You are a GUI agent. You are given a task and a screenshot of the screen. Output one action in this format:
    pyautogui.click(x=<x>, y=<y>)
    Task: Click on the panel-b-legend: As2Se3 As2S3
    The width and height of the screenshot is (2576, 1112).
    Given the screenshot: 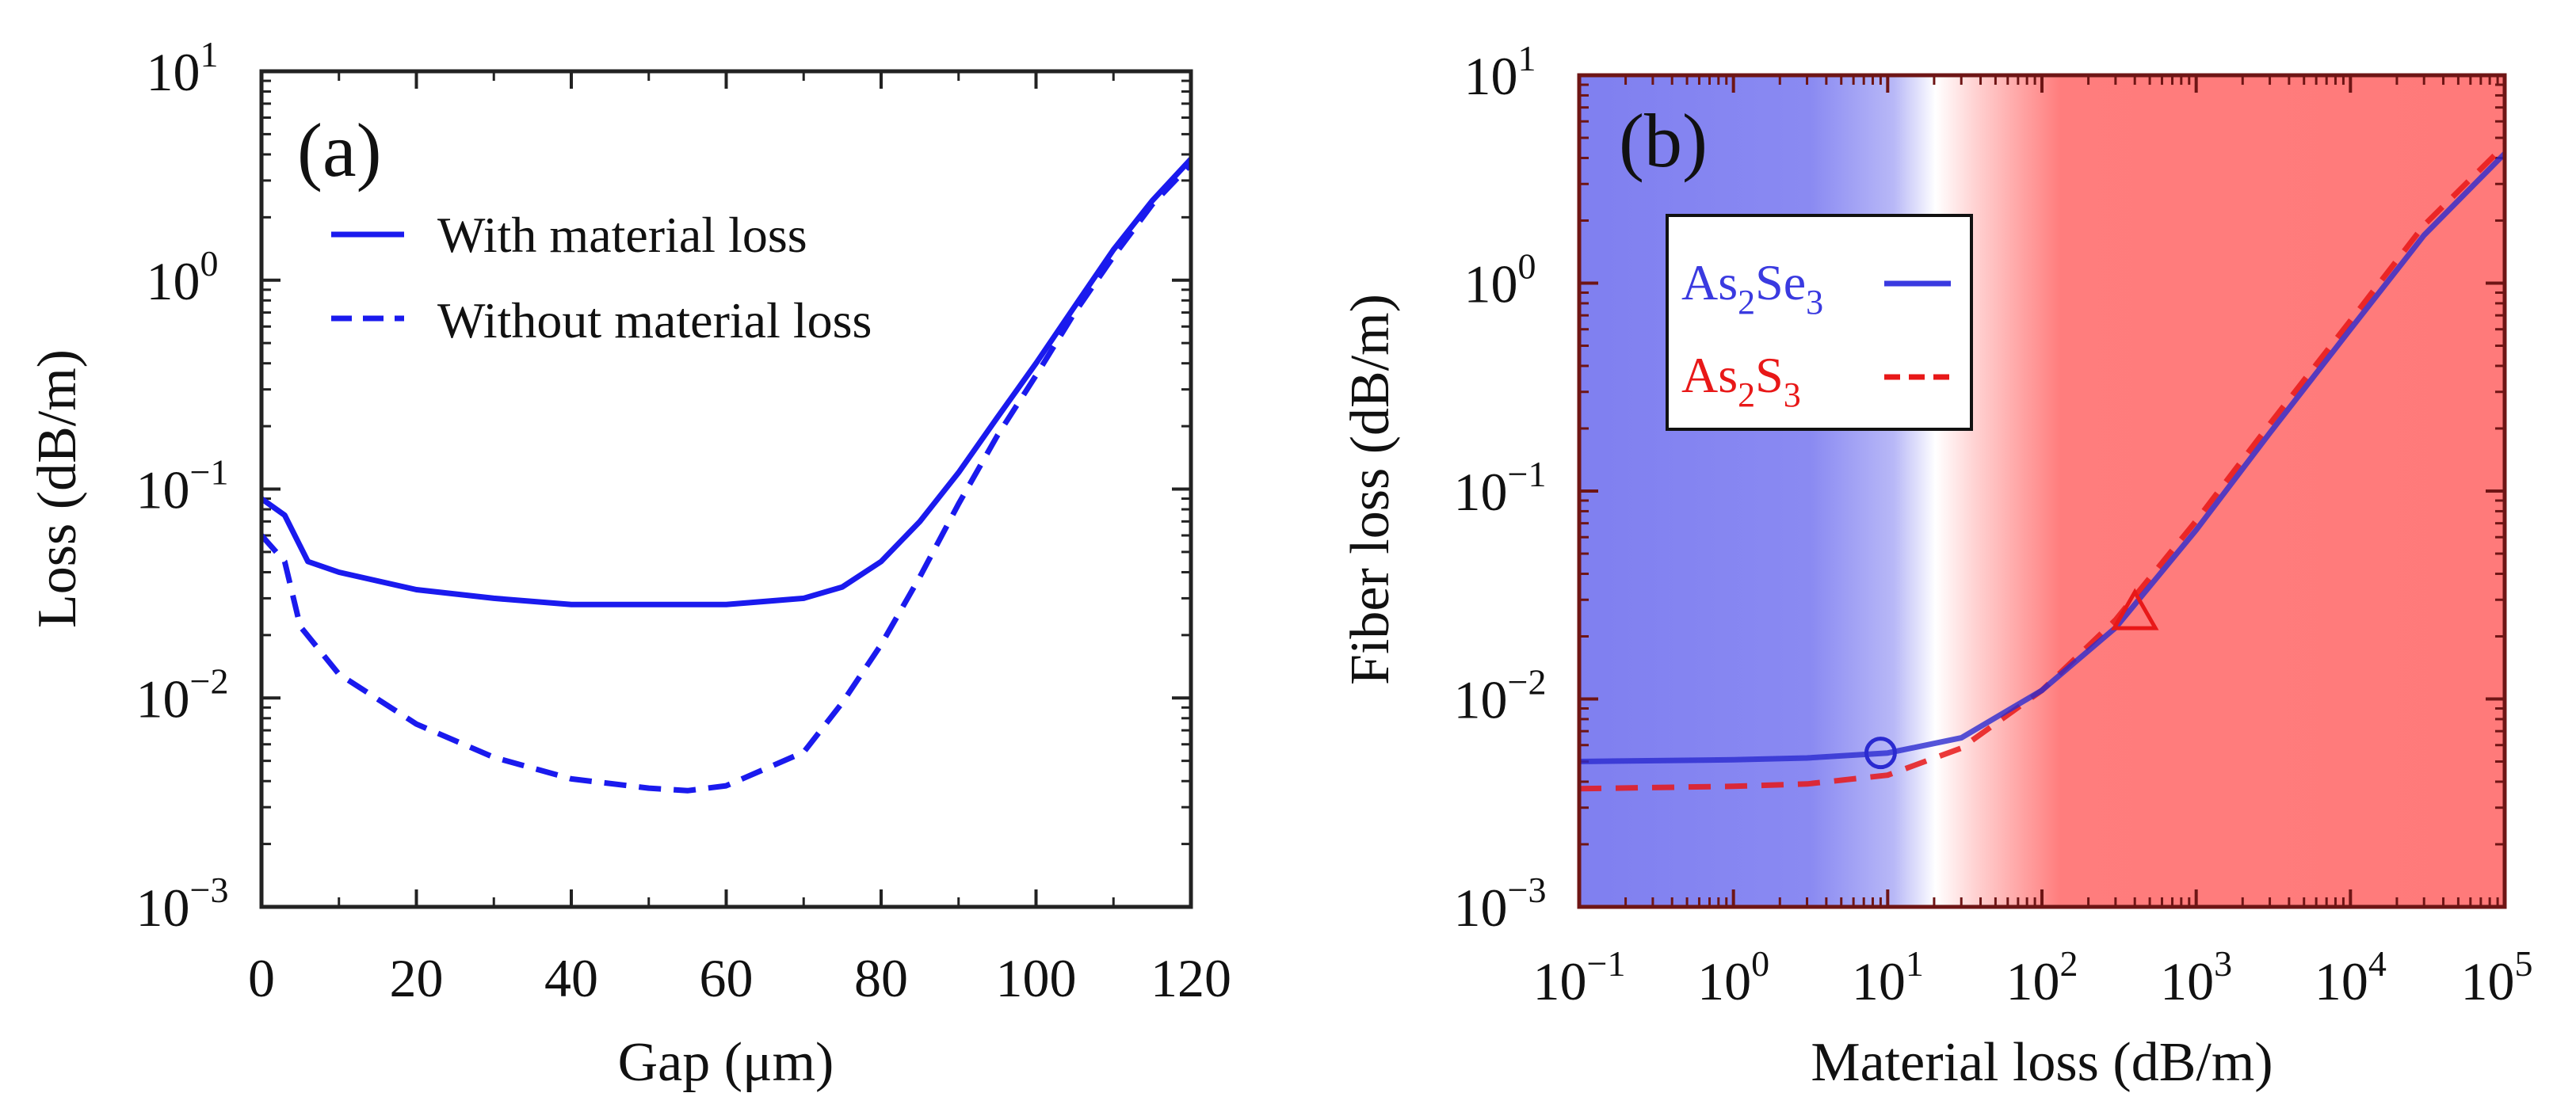 What is the action you would take?
    pyautogui.click(x=1819, y=322)
    